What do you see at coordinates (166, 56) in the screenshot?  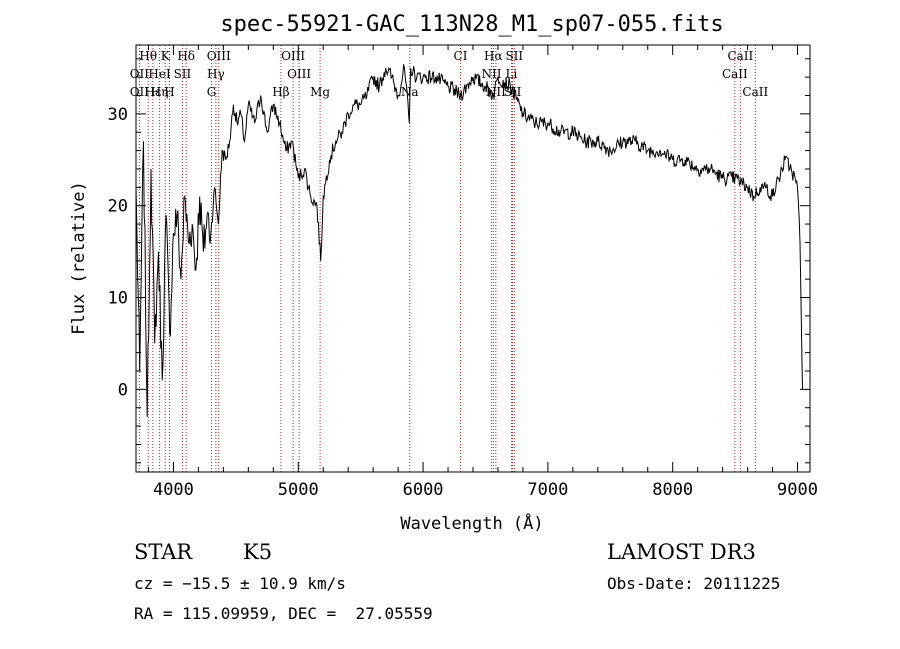 I see `line-label: K` at bounding box center [166, 56].